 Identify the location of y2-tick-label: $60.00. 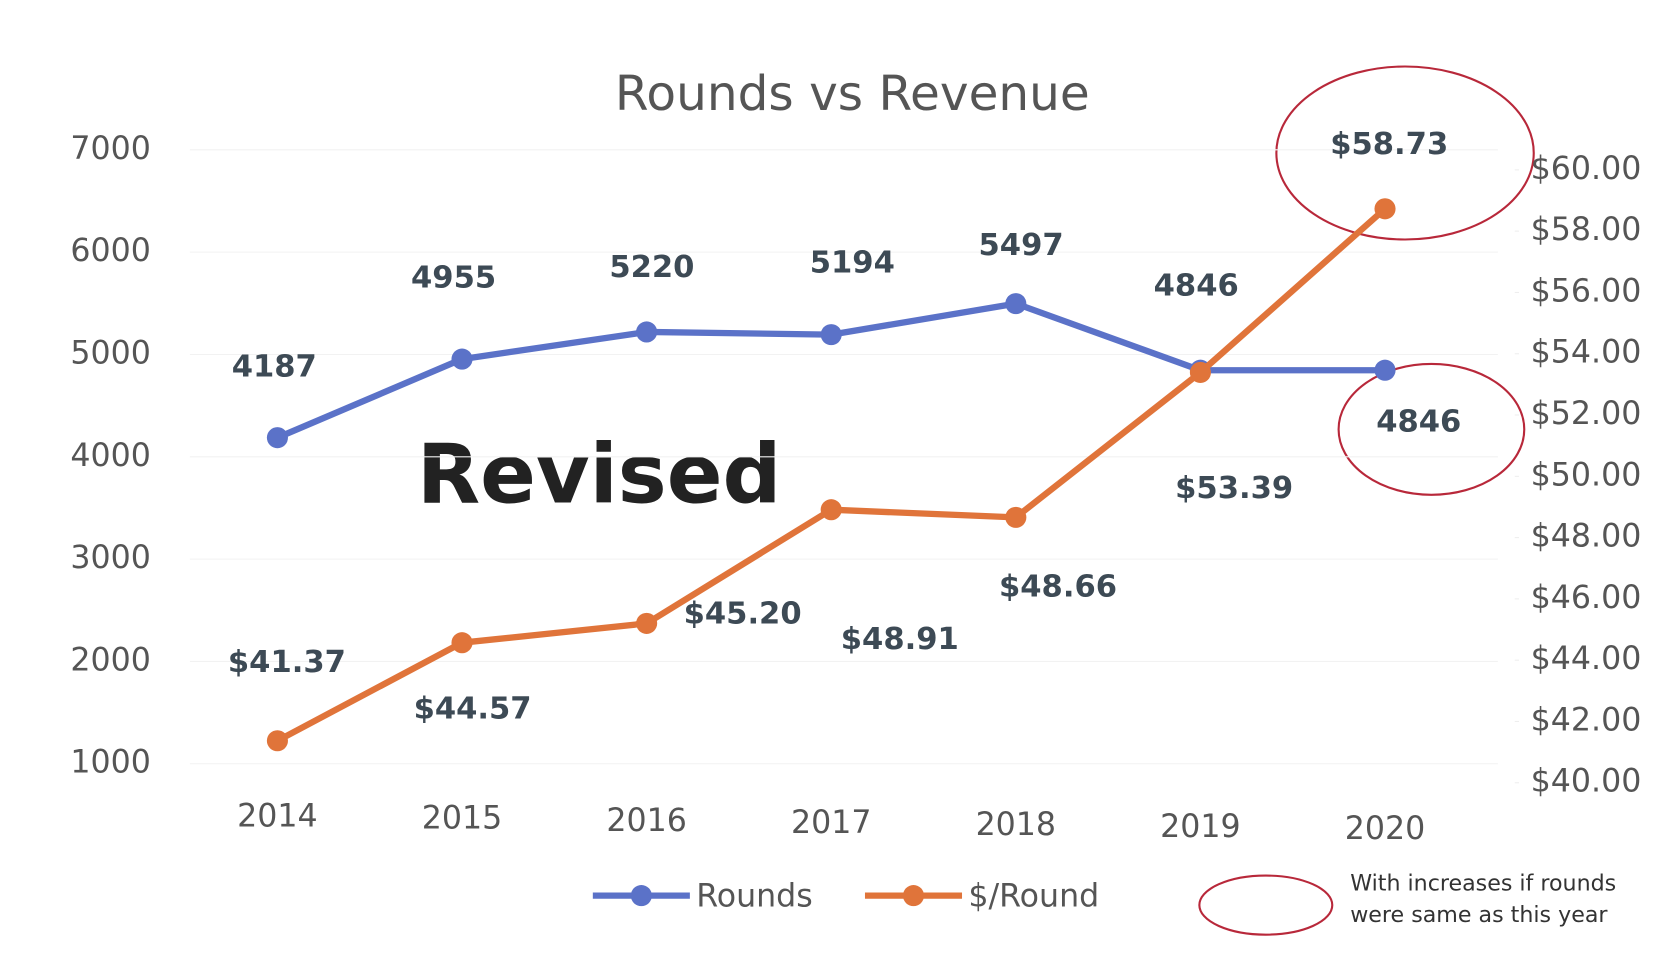
(1586, 169).